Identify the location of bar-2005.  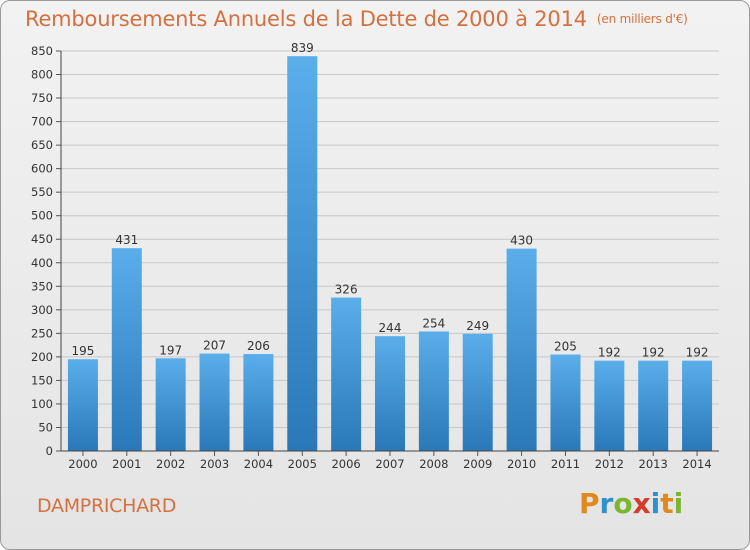
(302, 253).